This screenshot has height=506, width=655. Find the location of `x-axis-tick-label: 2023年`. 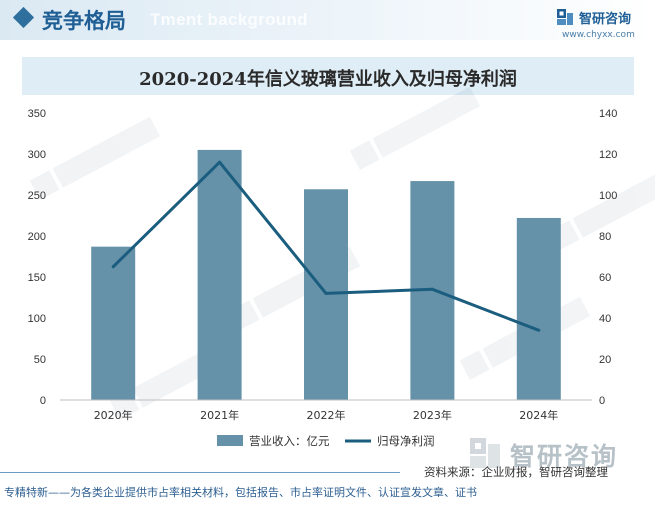

x-axis-tick-label: 2023年 is located at coordinates (432, 415).